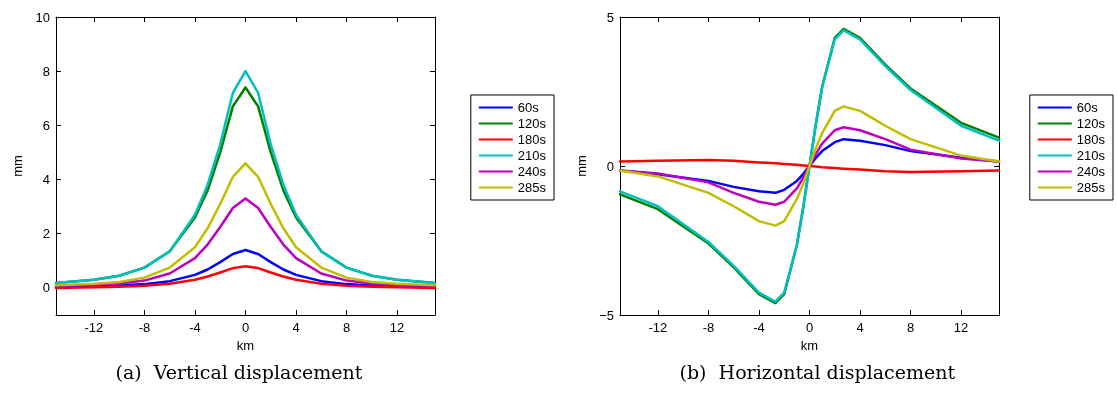 This screenshot has width=1117, height=418. Describe the element at coordinates (42, 17) in the screenshot. I see `y-tick-label: 10` at that location.